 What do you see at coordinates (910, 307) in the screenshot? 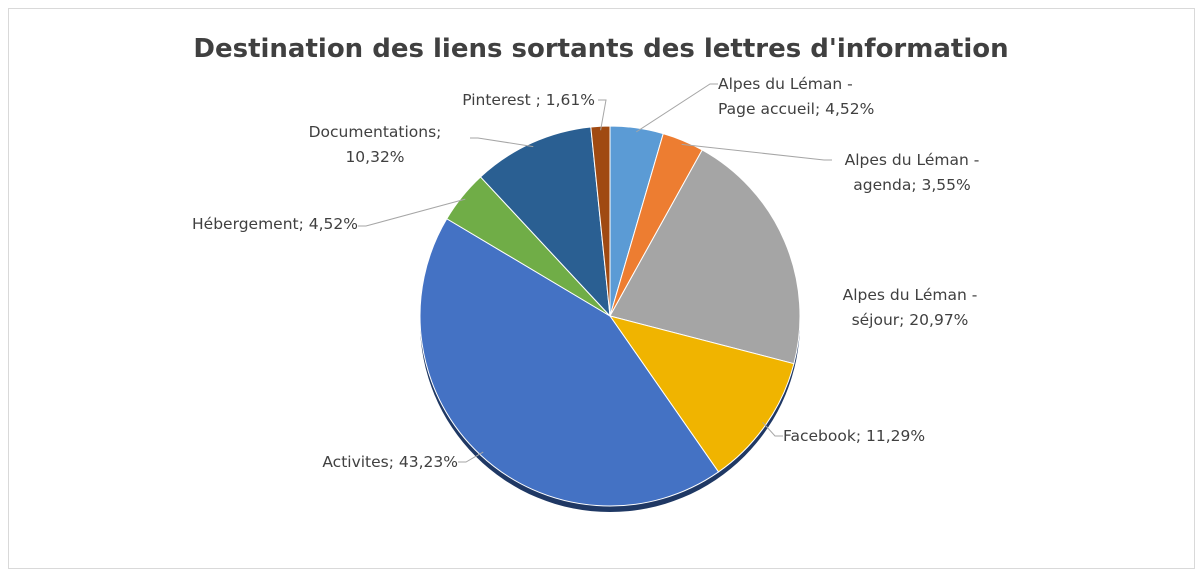
I see `data-label: Alpes du Léman - séjour; 20,97%` at bounding box center [910, 307].